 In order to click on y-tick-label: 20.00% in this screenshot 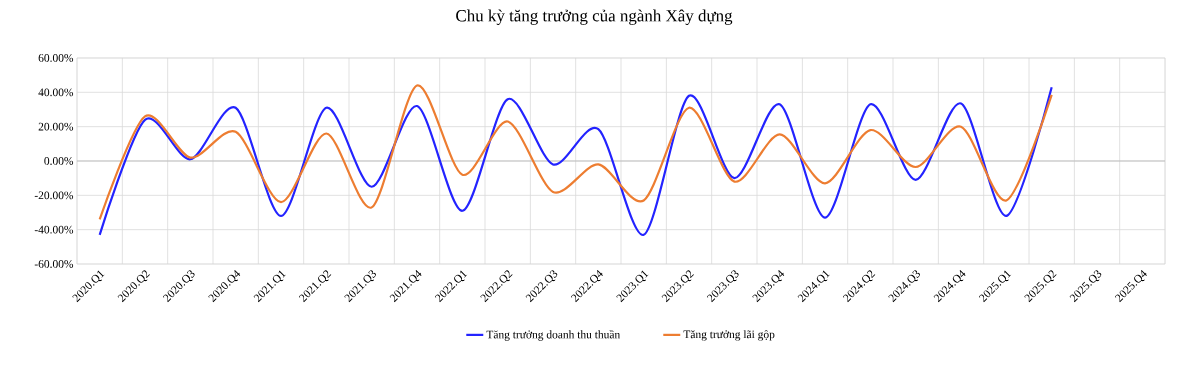, I will do `click(56, 126)`.